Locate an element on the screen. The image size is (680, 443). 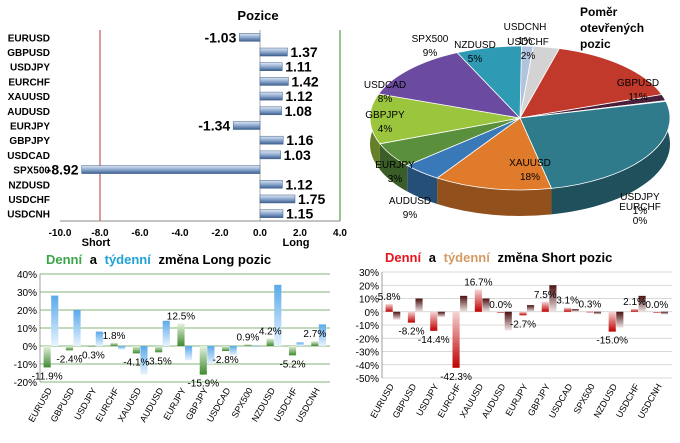
daily-value-audusd: 0.0% is located at coordinates (500, 305).